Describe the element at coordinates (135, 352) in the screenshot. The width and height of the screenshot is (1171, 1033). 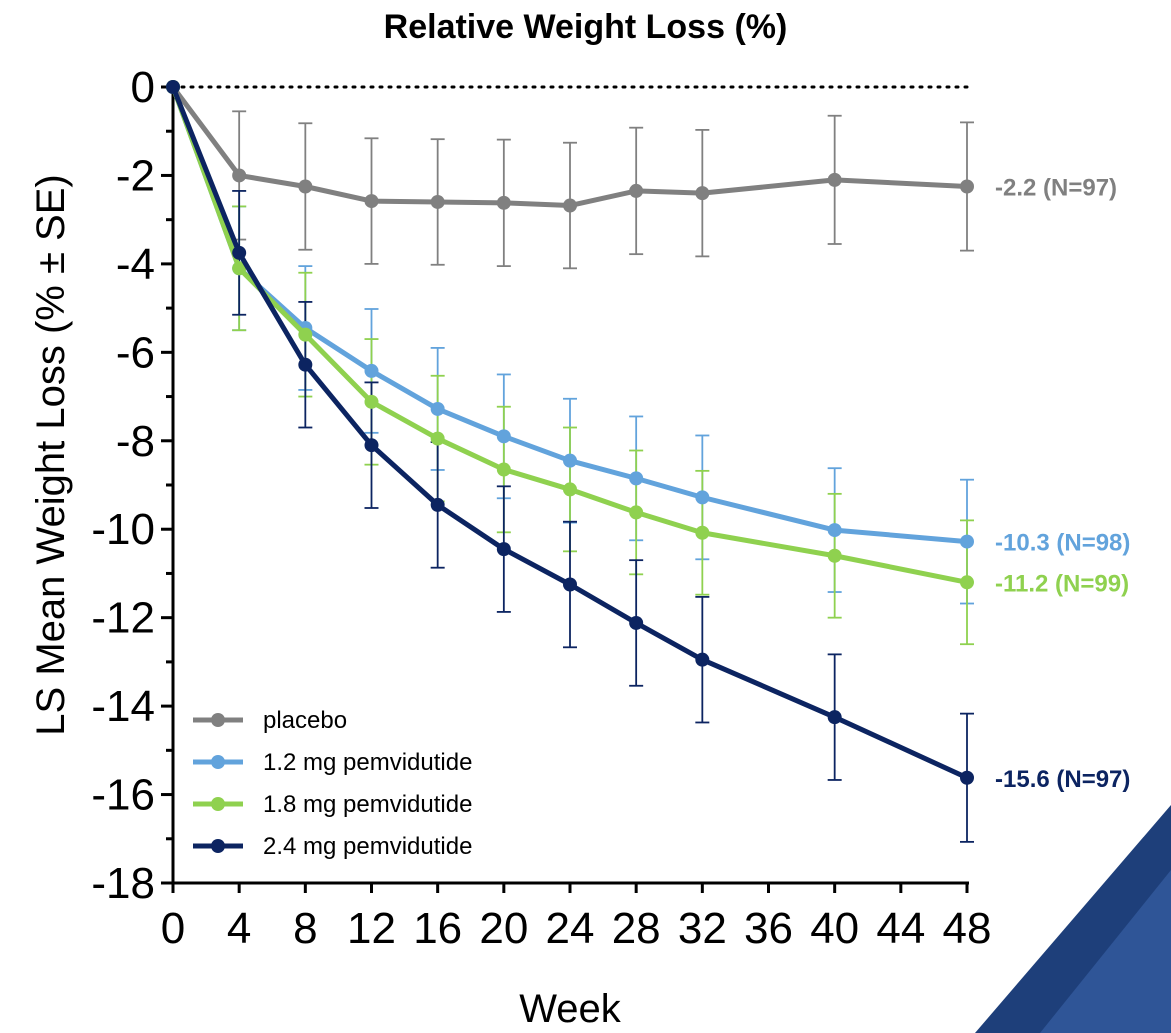
I see `y-tick-label: -6` at that location.